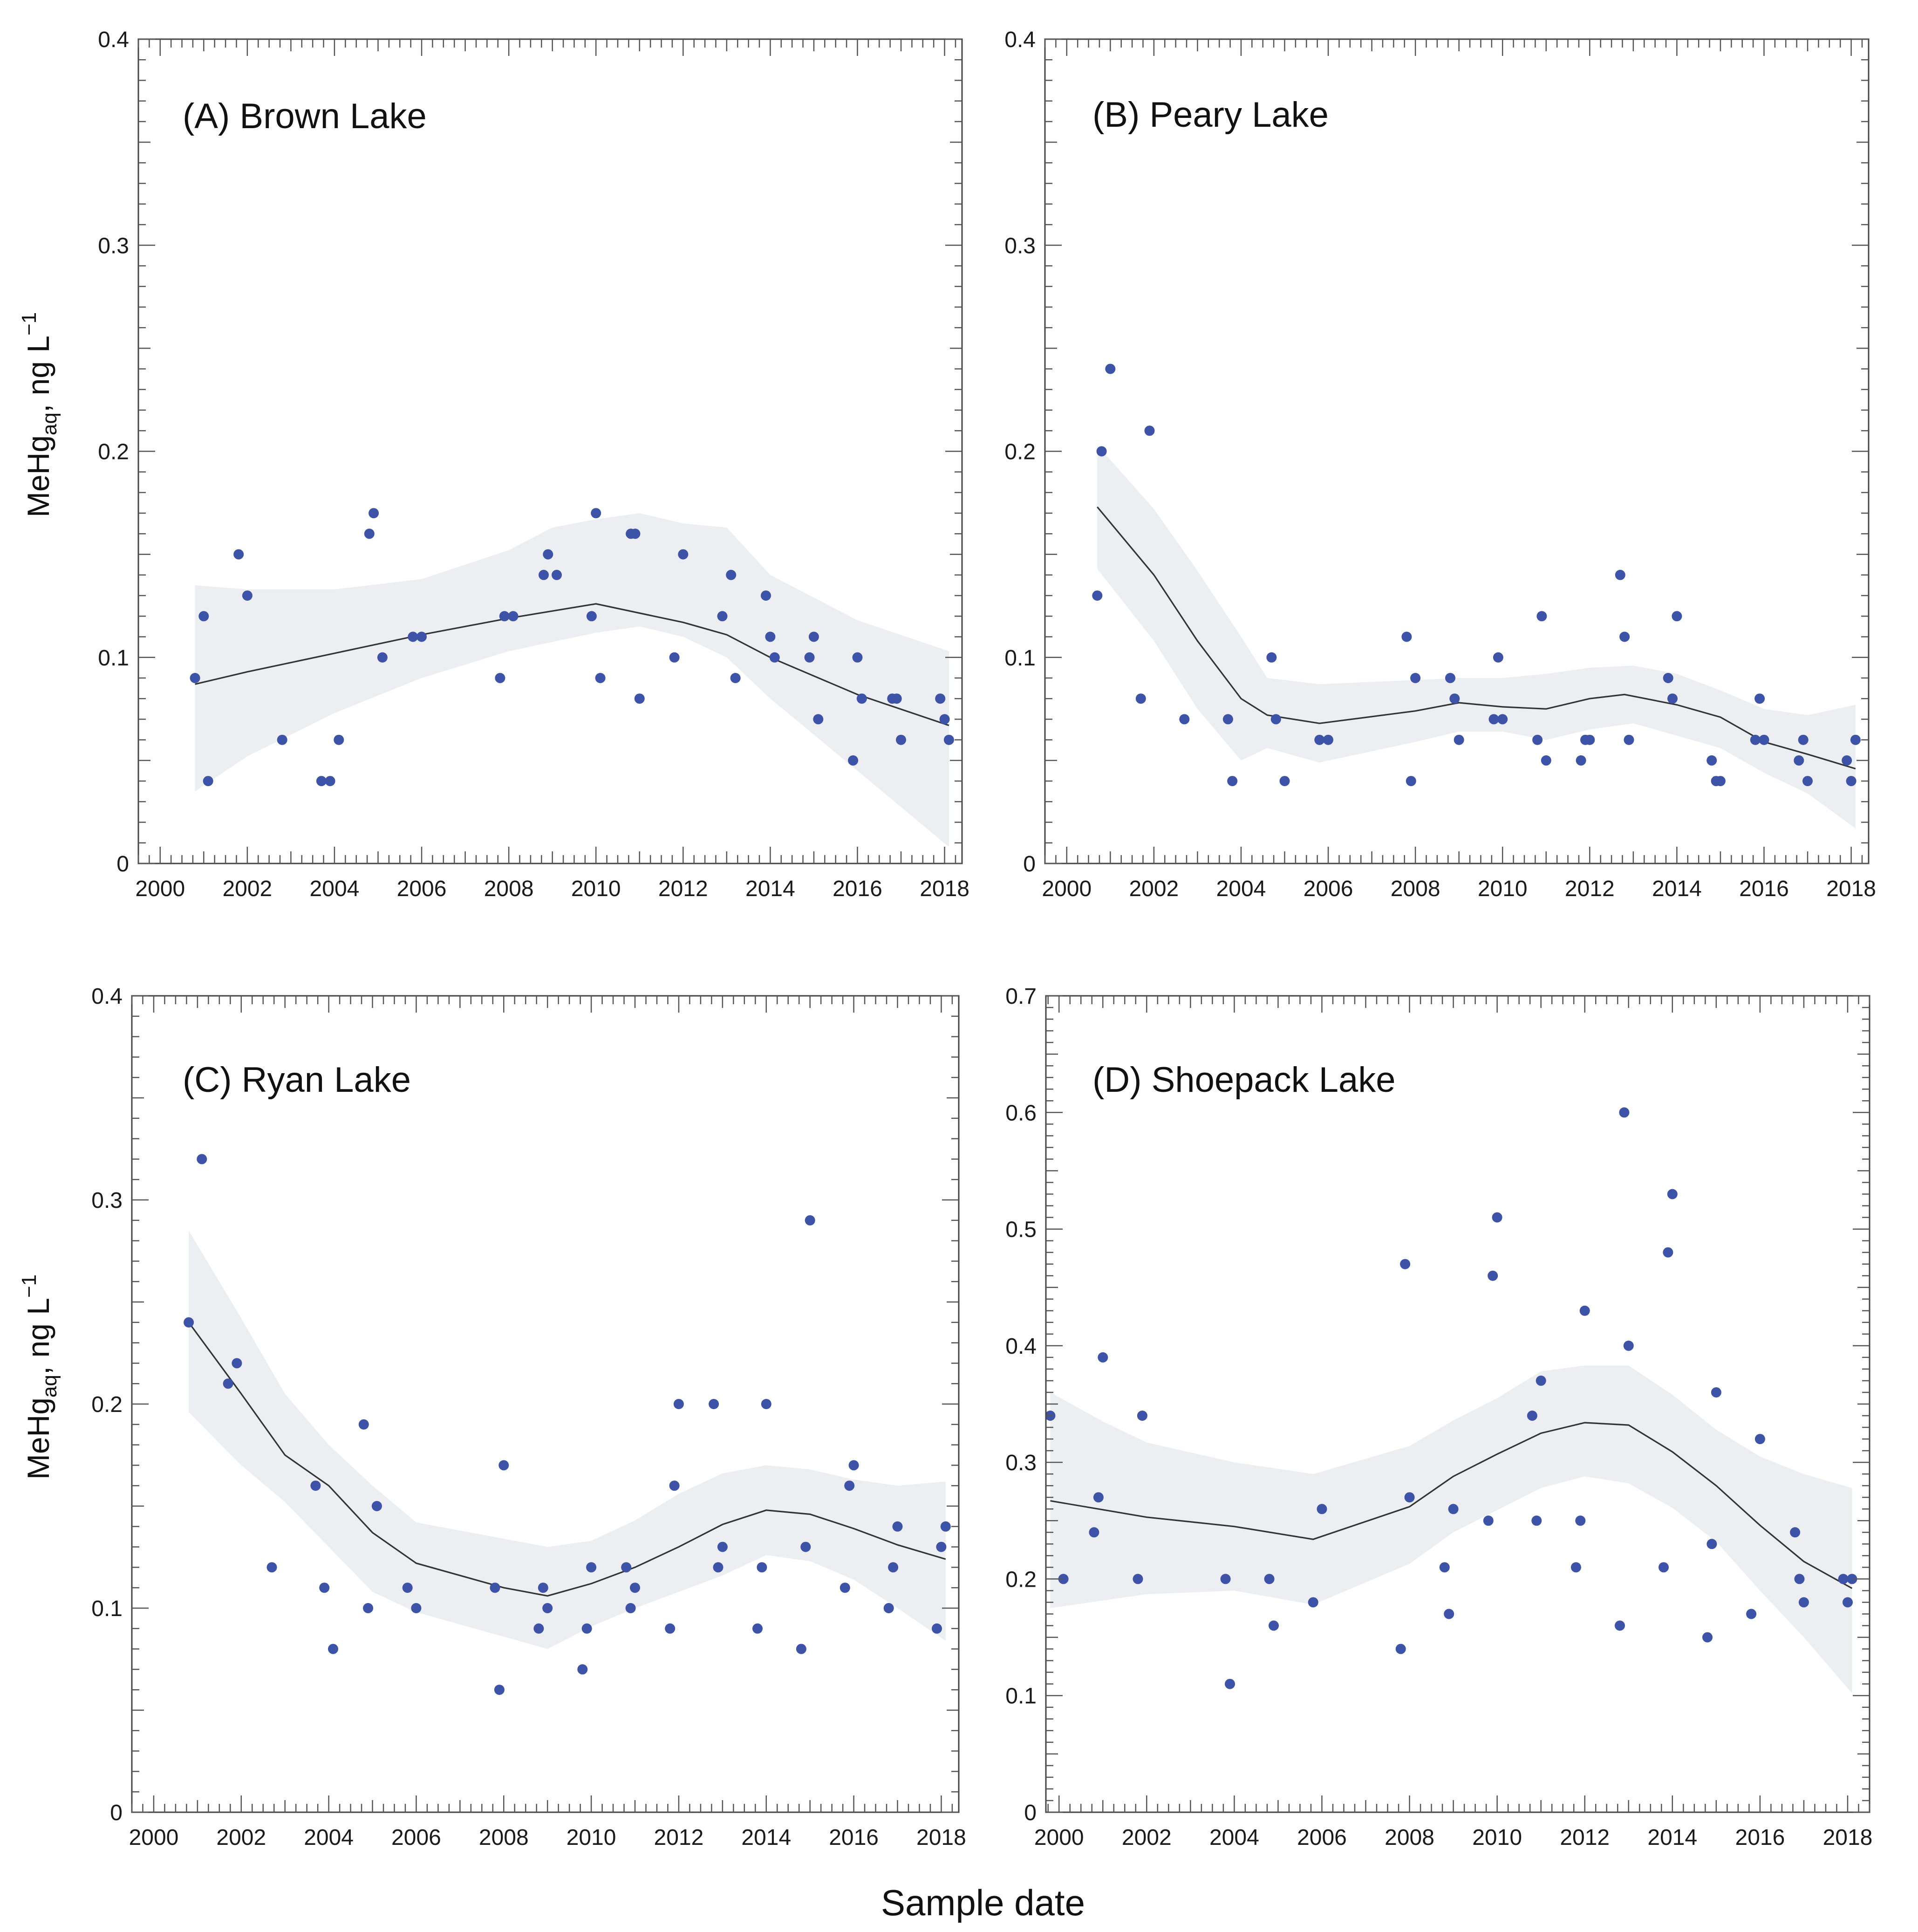  Describe the element at coordinates (1029, 864) in the screenshot. I see `panel-b-y-tick-label: 0` at that location.